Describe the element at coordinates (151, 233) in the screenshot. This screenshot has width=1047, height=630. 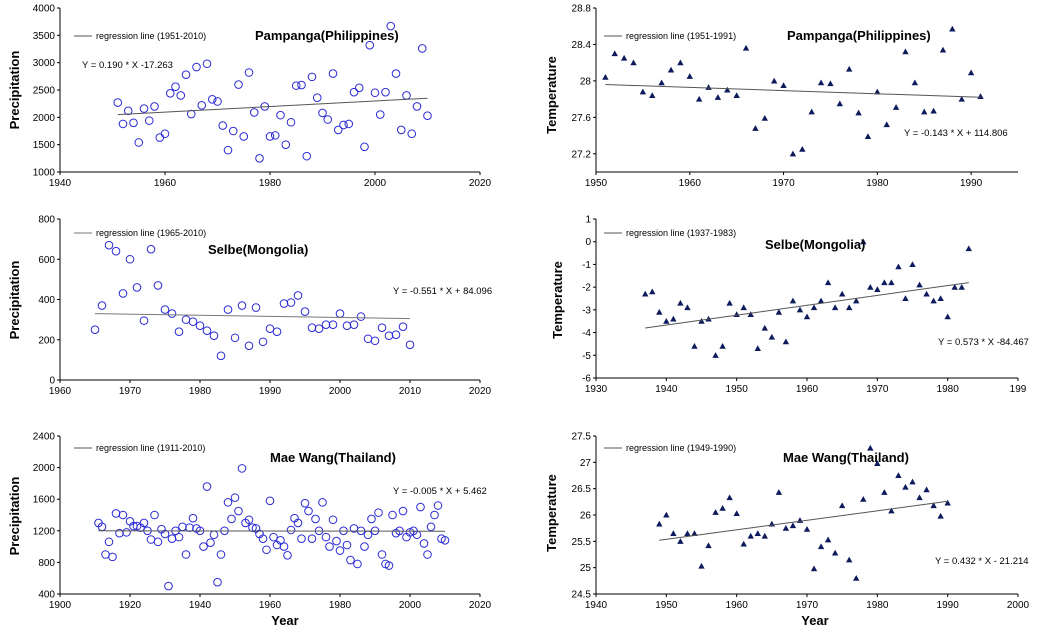
I see `legend-label: regression line (1965-2010)` at that location.